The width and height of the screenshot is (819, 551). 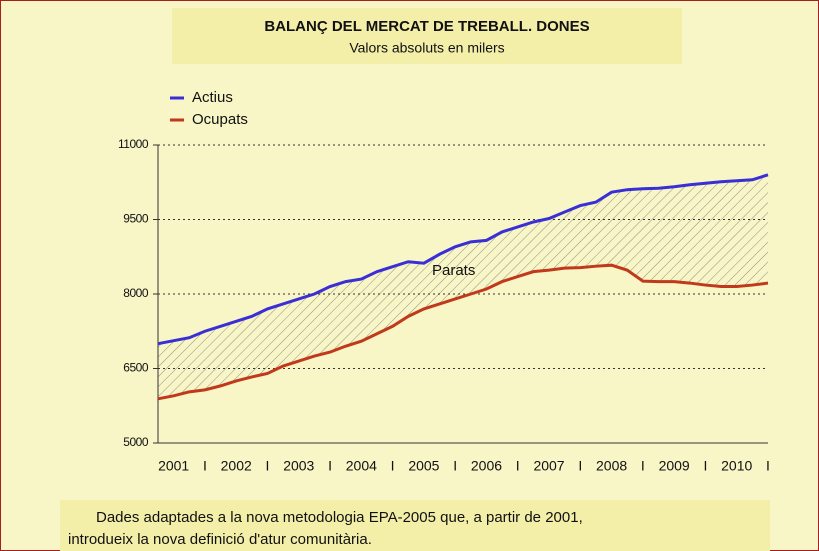 What do you see at coordinates (611, 466) in the screenshot?
I see `x-tick-label: 2008` at bounding box center [611, 466].